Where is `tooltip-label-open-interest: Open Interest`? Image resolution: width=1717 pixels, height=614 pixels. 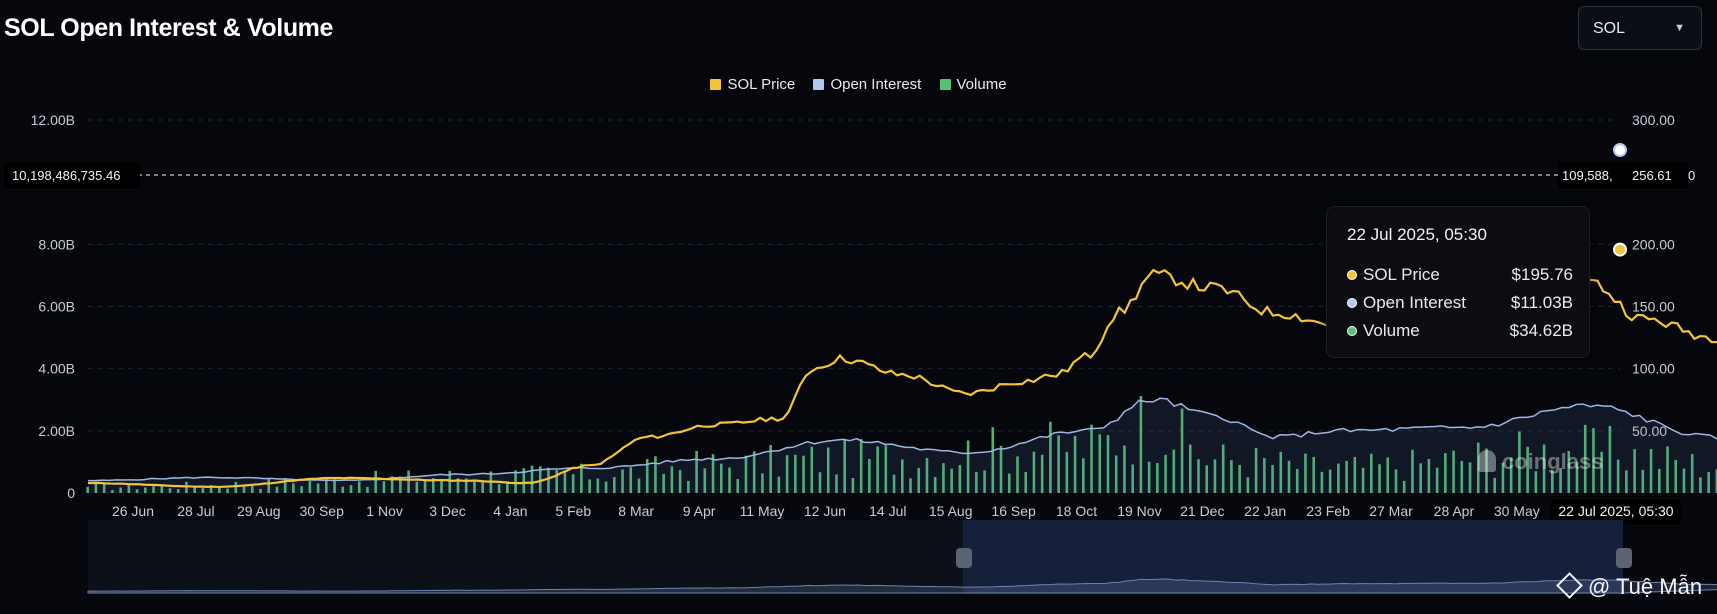
tooltip-label-open-interest: Open Interest is located at coordinates (1415, 302).